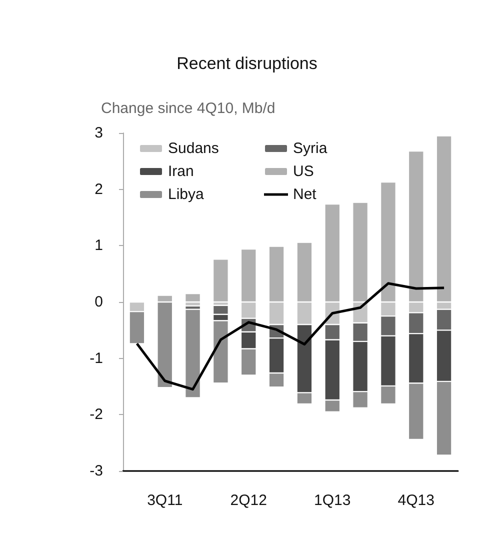  Describe the element at coordinates (98, 189) in the screenshot. I see `y-tick-label: 2` at that location.